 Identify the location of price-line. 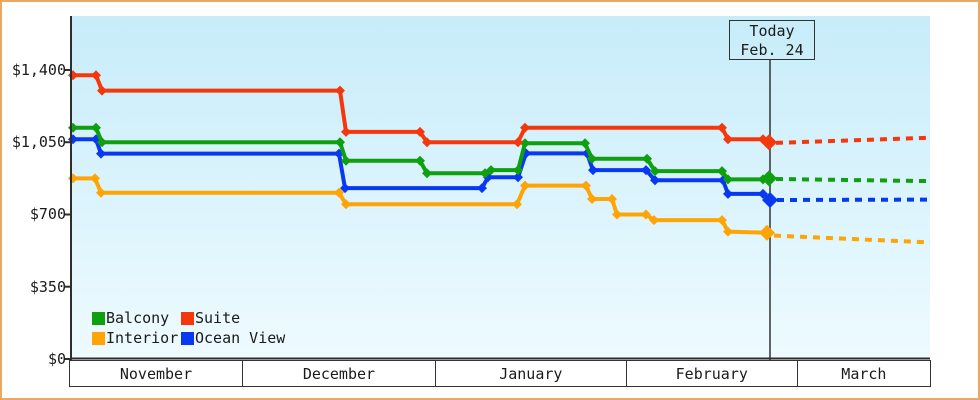
(420, 205).